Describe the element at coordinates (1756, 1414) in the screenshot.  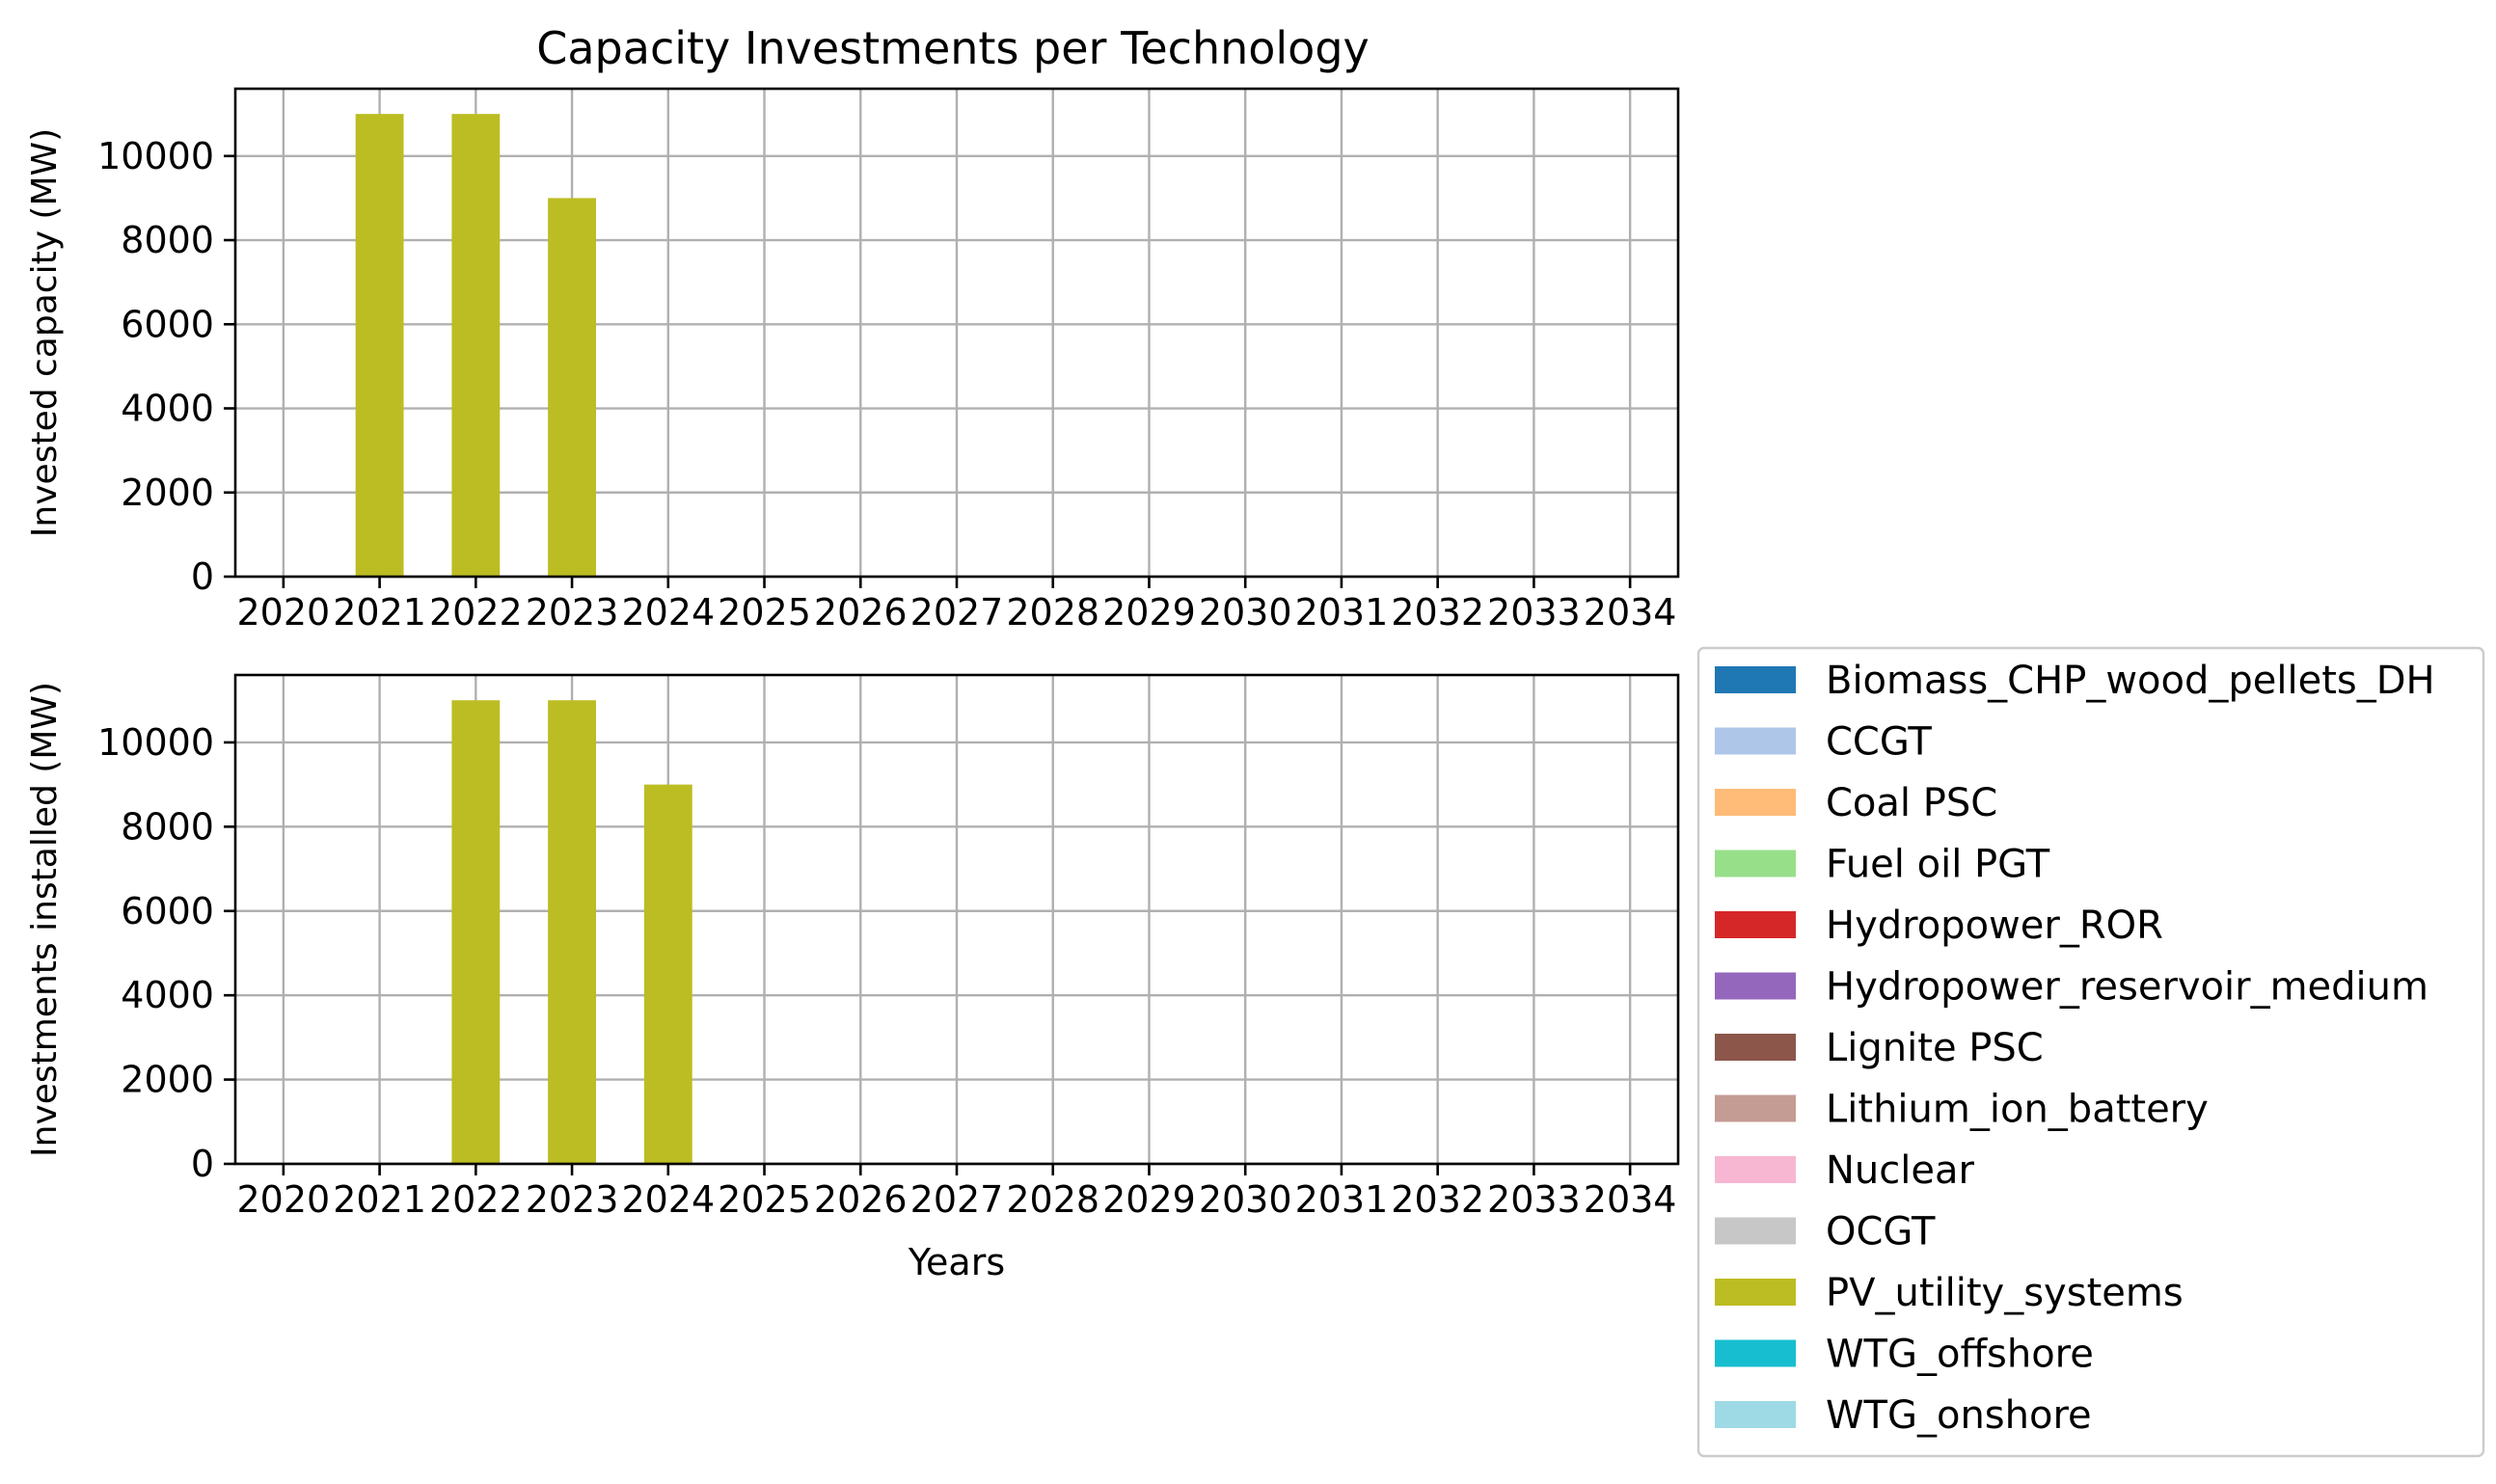
I see `legend-swatch-WTG_onshore` at that location.